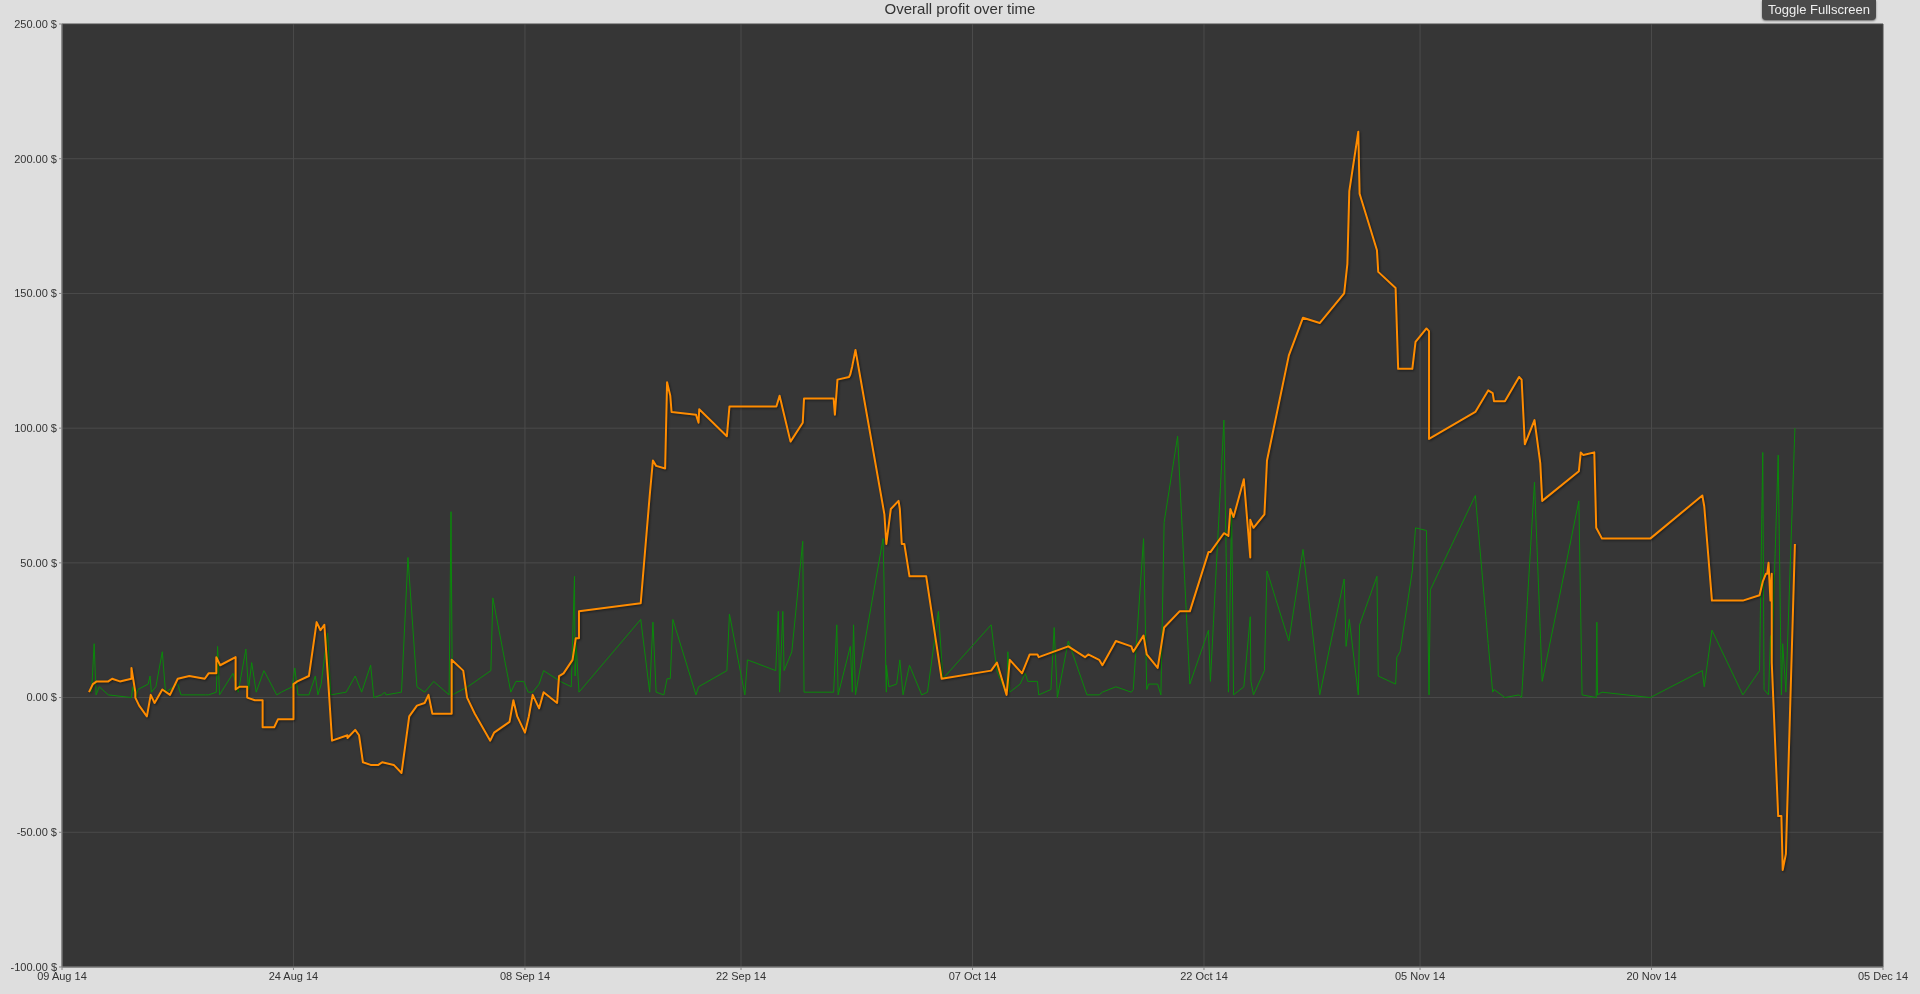  What do you see at coordinates (960, 8) in the screenshot?
I see `chart-title: Overall profit over time` at bounding box center [960, 8].